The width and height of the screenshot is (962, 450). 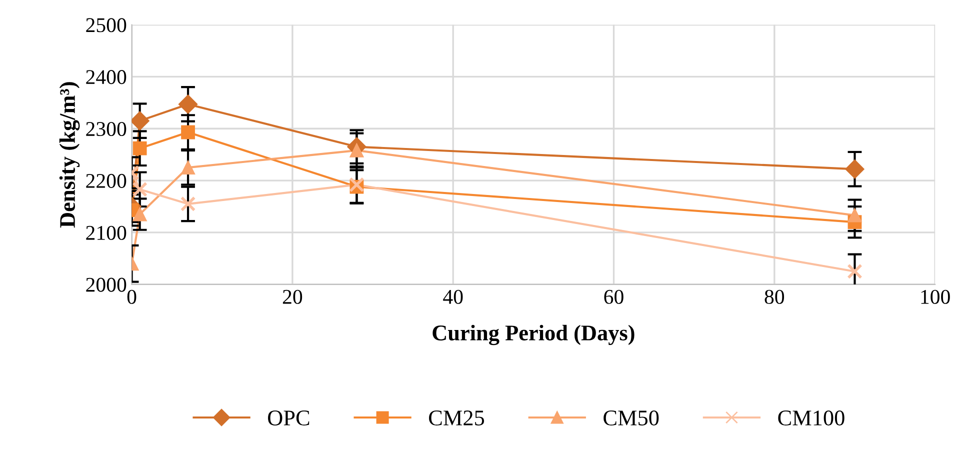 What do you see at coordinates (106, 233) in the screenshot?
I see `y-tick-label: 2100` at bounding box center [106, 233].